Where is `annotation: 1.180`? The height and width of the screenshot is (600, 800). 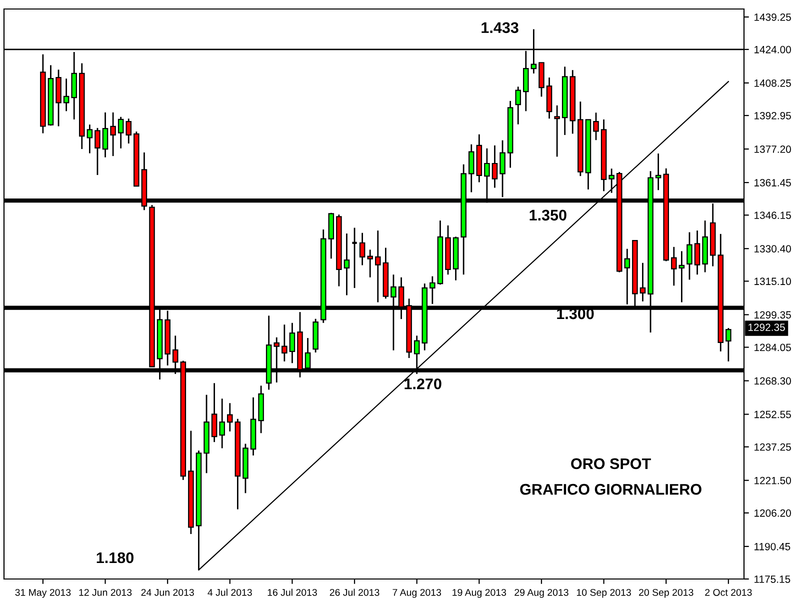 annotation: 1.180 is located at coordinates (115, 558).